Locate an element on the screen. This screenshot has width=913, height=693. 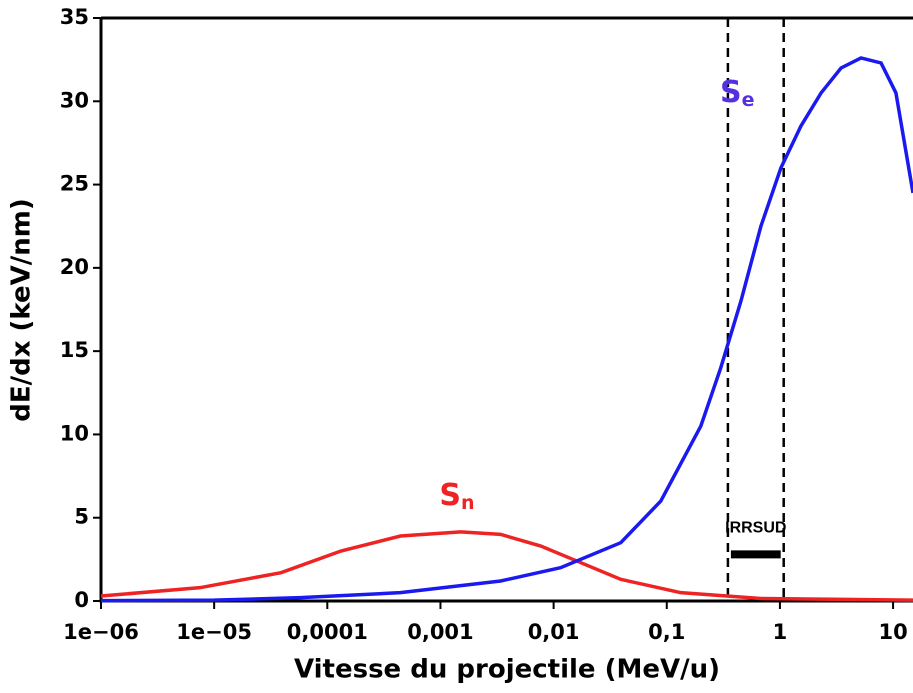
region-label: IRRSUD is located at coordinates (755, 528).